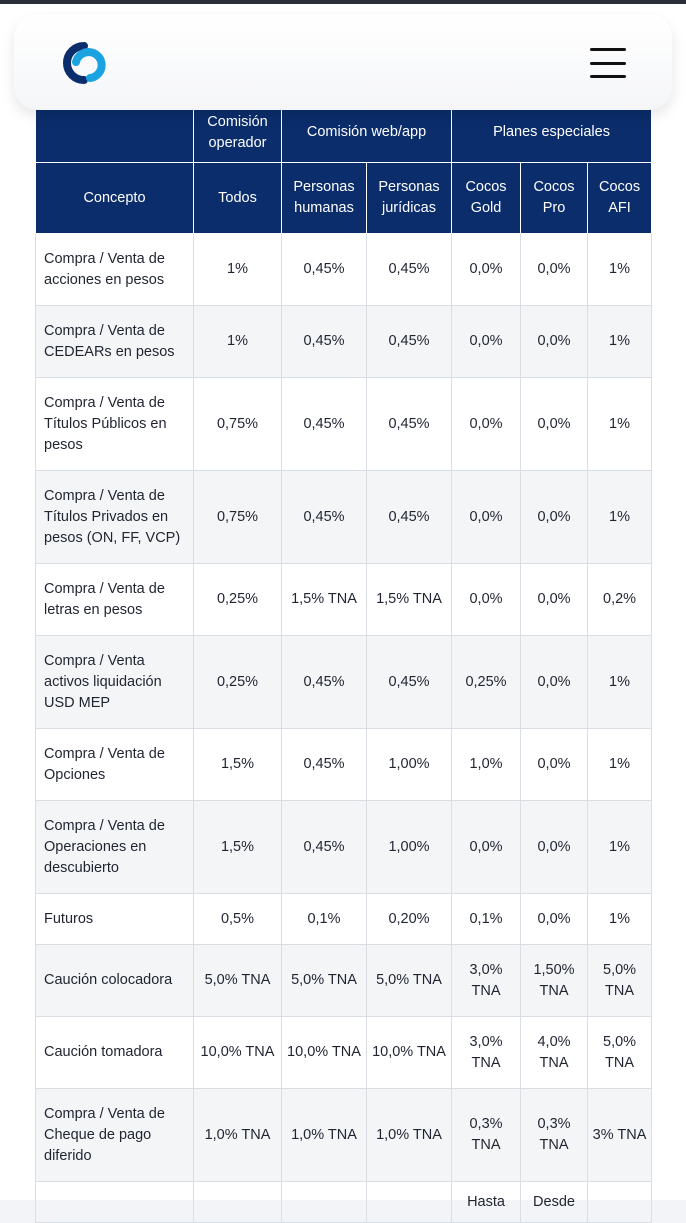 The height and width of the screenshot is (1223, 686). Describe the element at coordinates (409, 919) in the screenshot. I see `cell-companies: 0,20%` at that location.